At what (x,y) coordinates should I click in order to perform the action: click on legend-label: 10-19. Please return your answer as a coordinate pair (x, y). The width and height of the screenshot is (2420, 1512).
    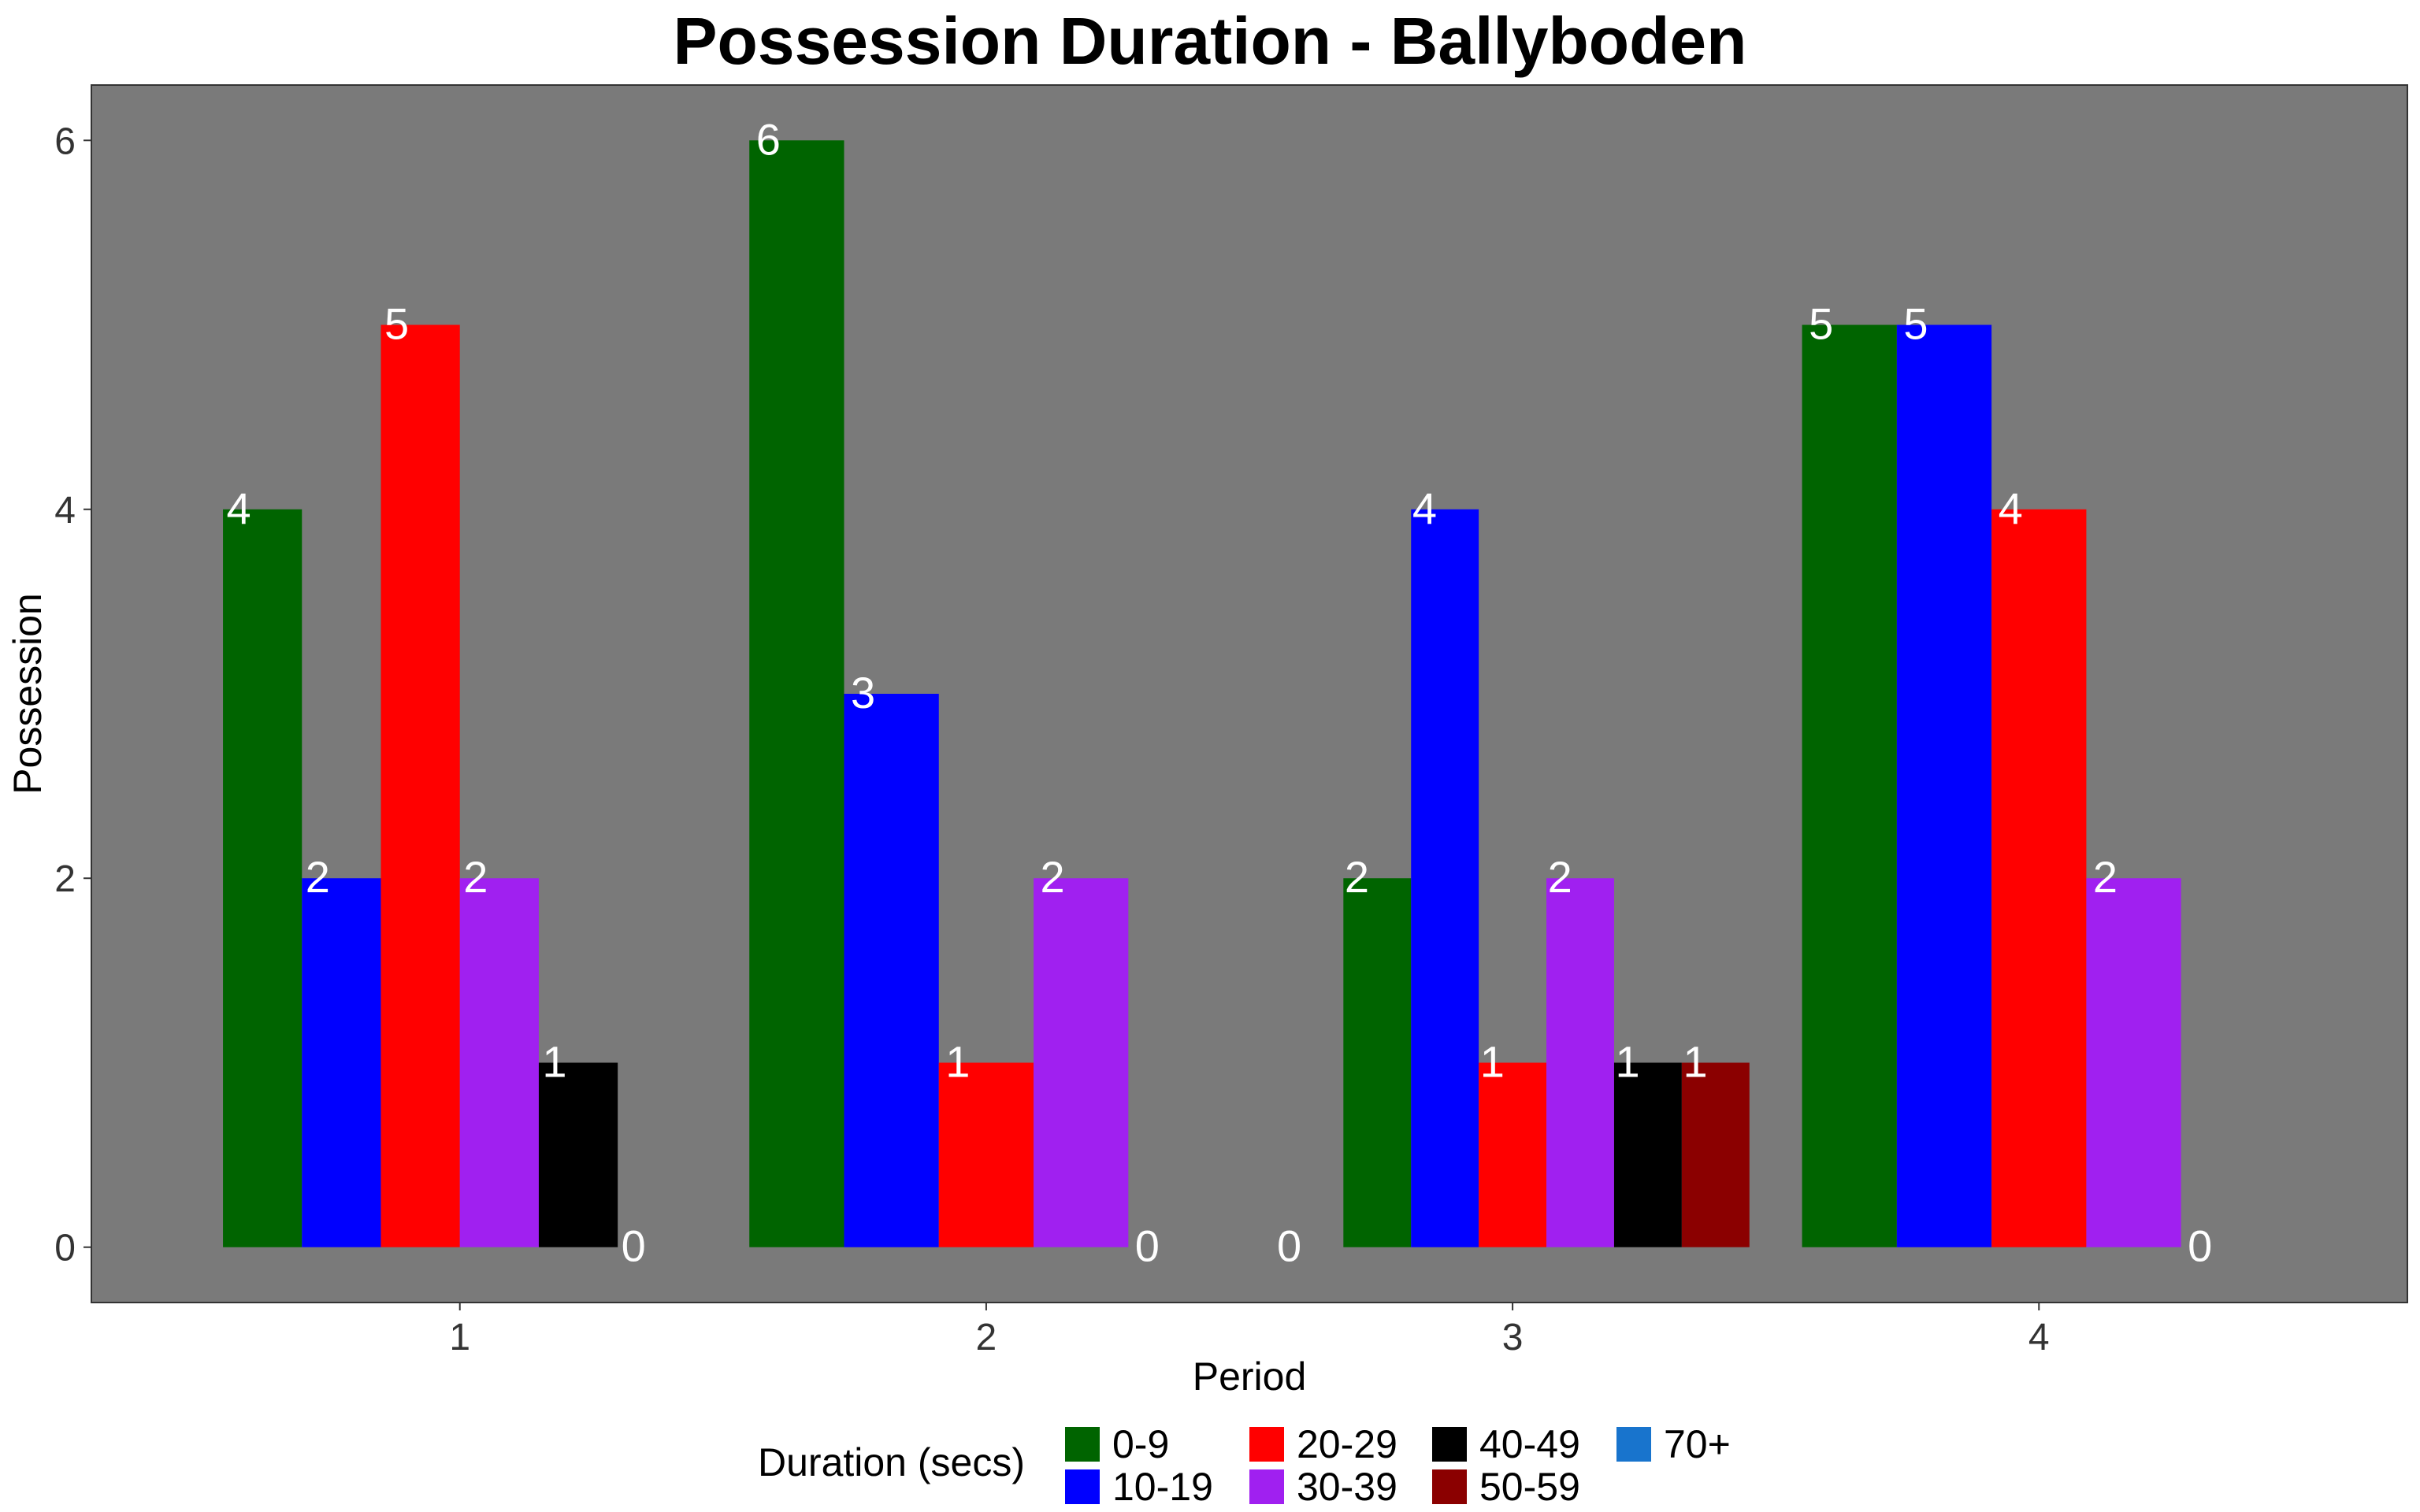
    Looking at the image, I should click on (1162, 1487).